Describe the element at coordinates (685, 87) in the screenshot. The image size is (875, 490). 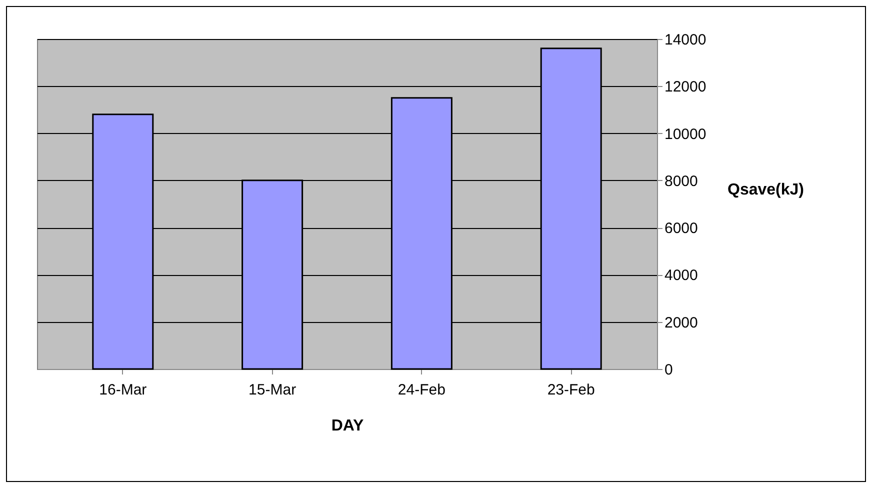
I see `y-tick-label: 12000` at that location.